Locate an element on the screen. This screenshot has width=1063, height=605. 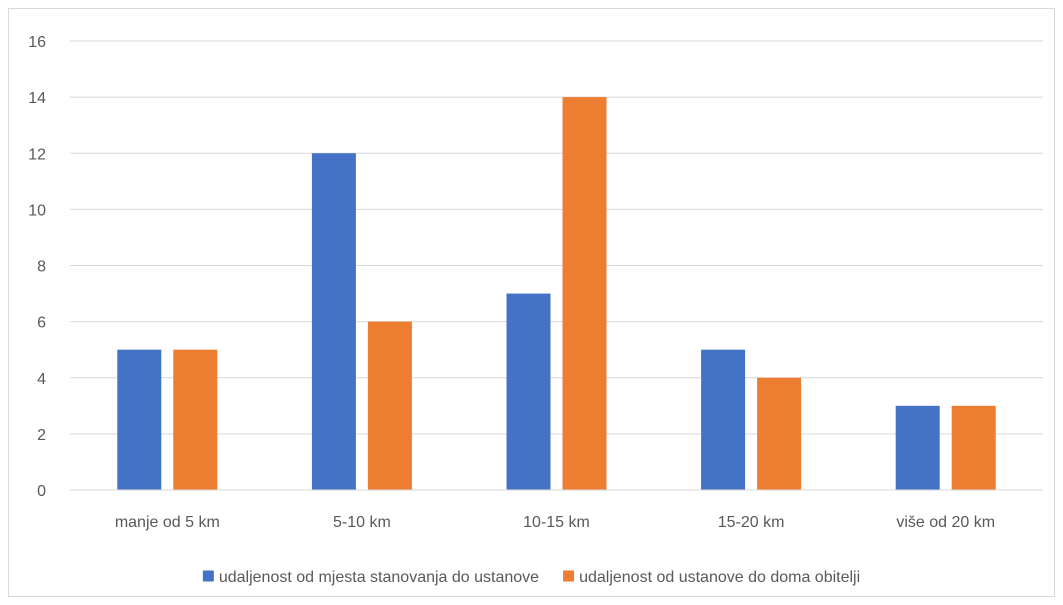
y-tick-label: 2 is located at coordinates (41, 435).